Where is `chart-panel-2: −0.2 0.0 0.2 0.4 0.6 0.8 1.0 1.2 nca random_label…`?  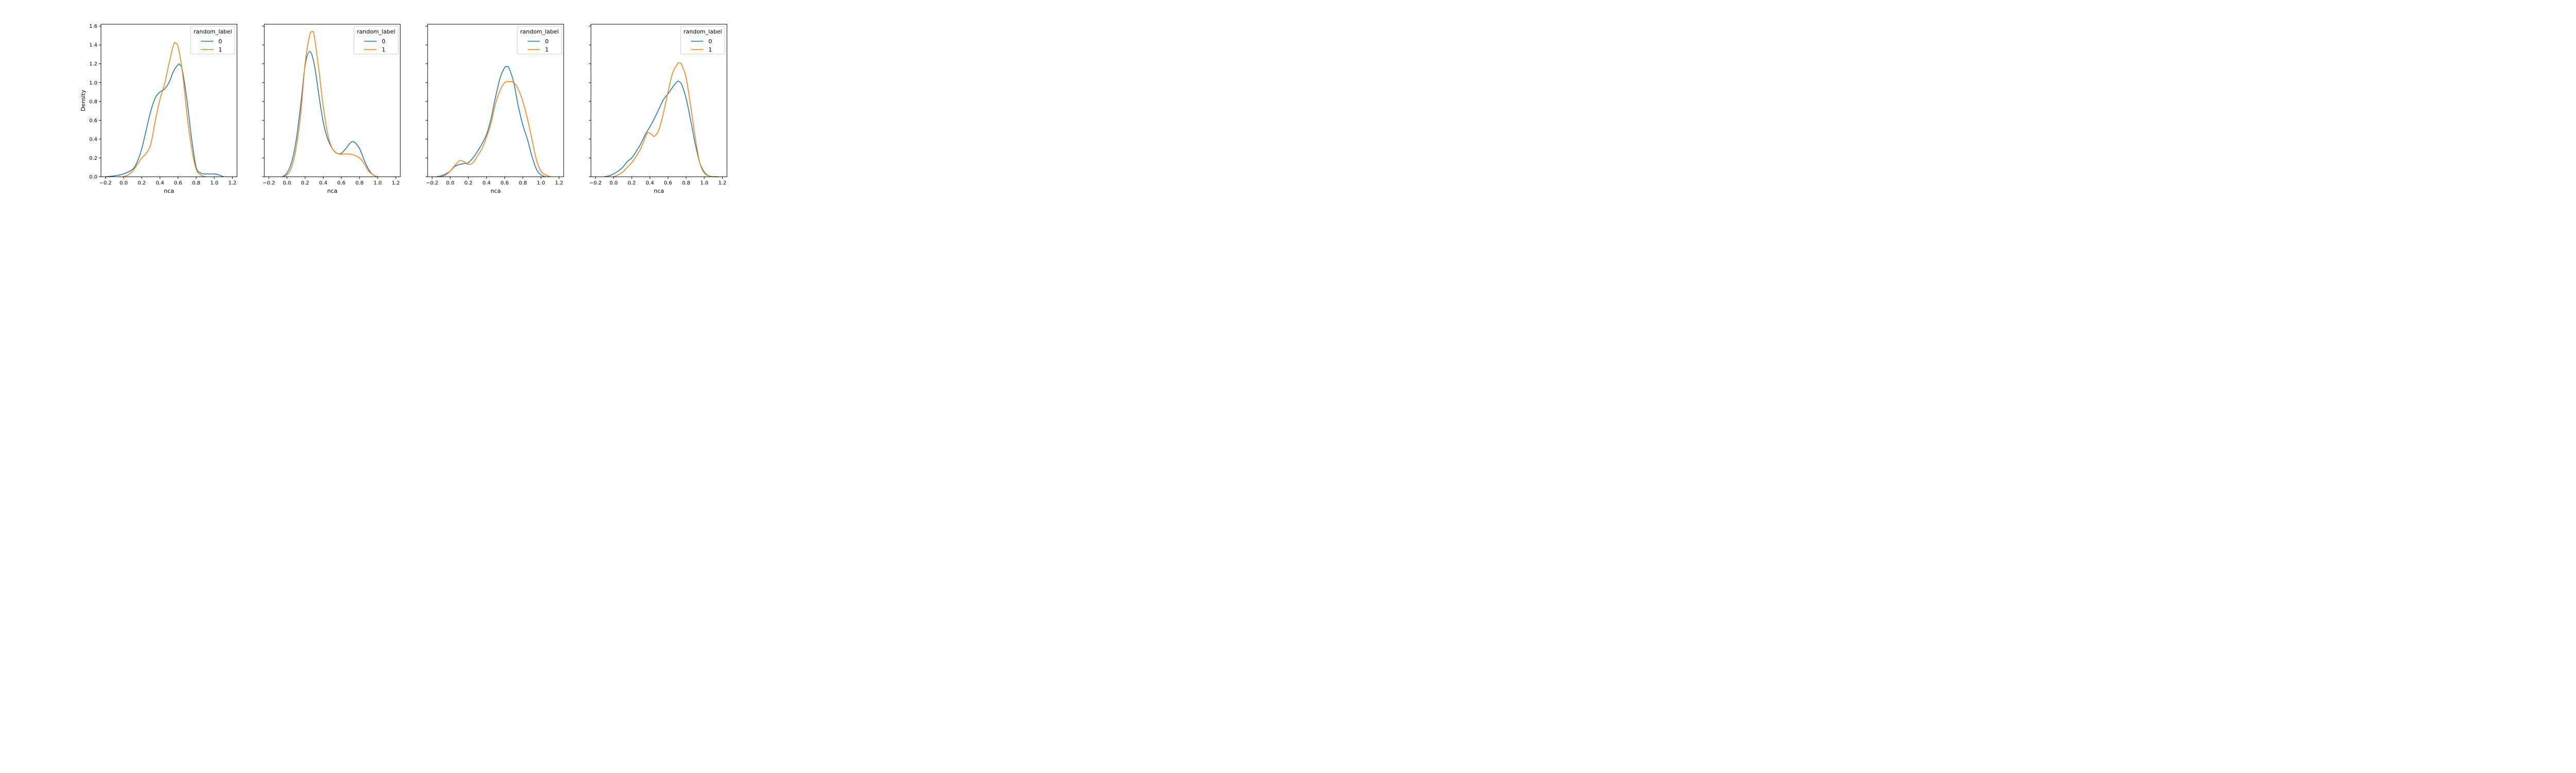
chart-panel-2: −0.2 0.0 0.2 0.4 0.6 0.8 1.0 1.2 nca random_label… is located at coordinates (331, 109).